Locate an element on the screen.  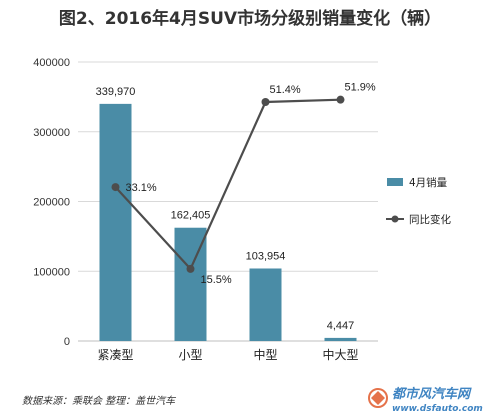
legend-bar-swatch is located at coordinates (395, 182).